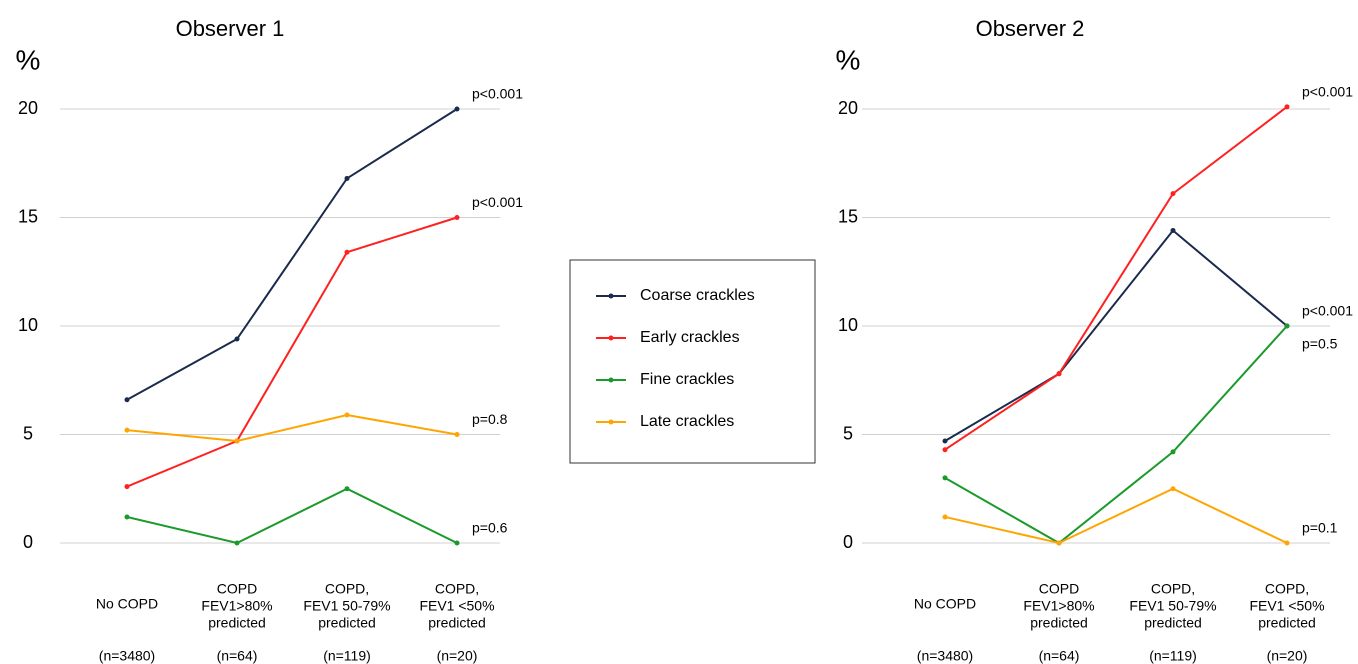 The height and width of the screenshot is (664, 1358). I want to click on annotation: p=0.8, so click(490, 419).